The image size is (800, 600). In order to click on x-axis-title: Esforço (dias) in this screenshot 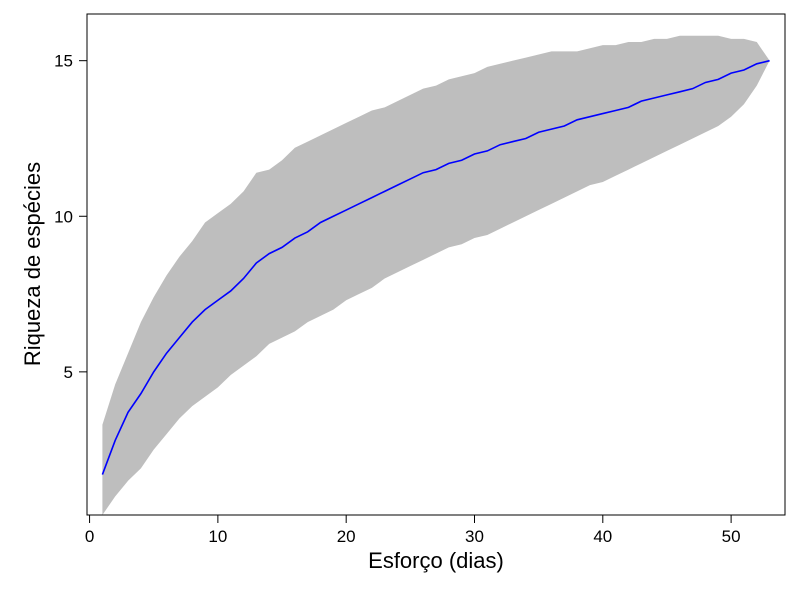, I will do `click(436, 560)`.